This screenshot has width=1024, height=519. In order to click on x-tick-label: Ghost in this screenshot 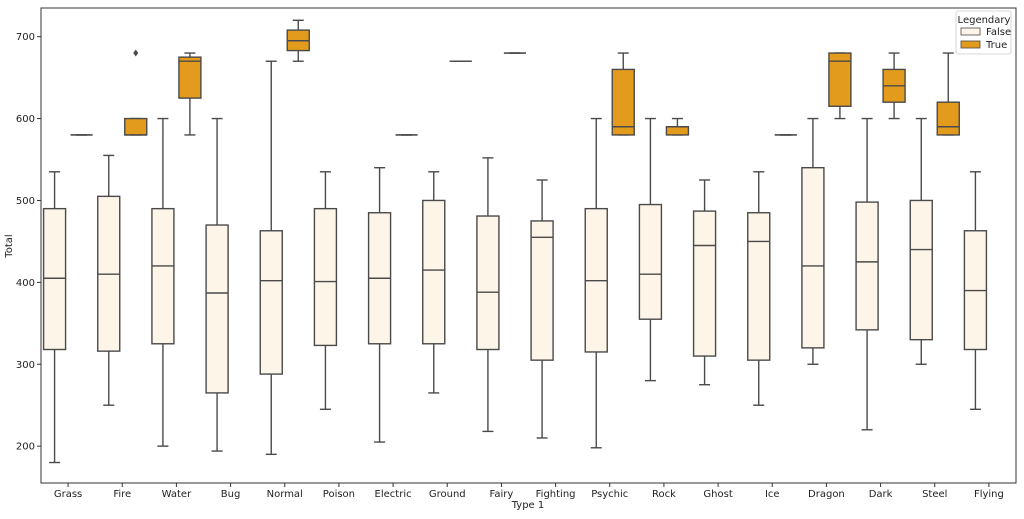, I will do `click(717, 494)`.